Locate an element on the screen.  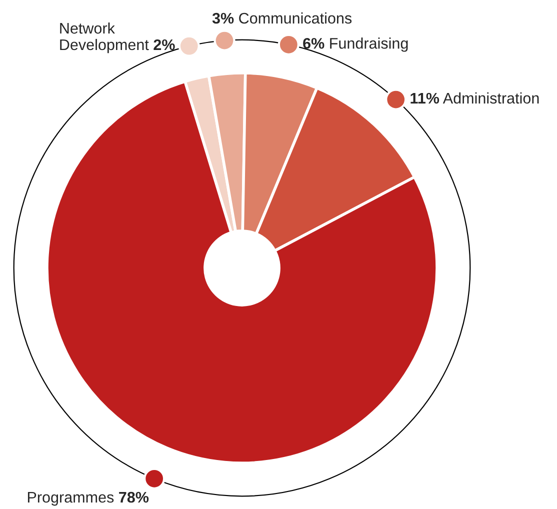
slice-label: Communications is located at coordinates (295, 18).